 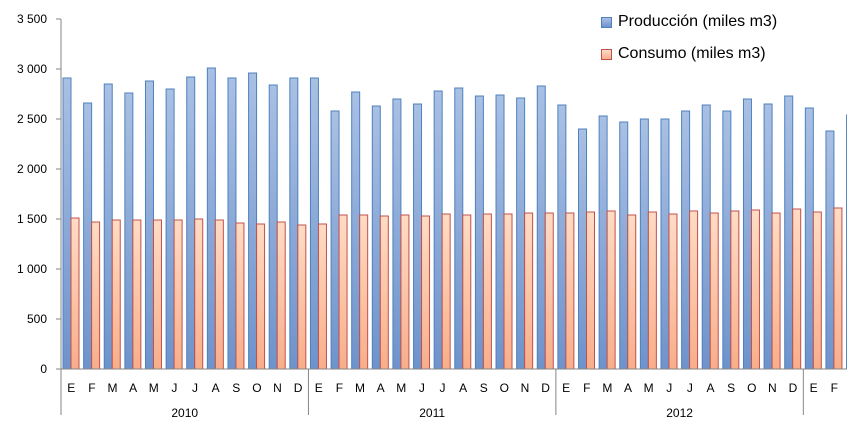 What do you see at coordinates (606, 54) in the screenshot?
I see `legend-swatch-consumo` at bounding box center [606, 54].